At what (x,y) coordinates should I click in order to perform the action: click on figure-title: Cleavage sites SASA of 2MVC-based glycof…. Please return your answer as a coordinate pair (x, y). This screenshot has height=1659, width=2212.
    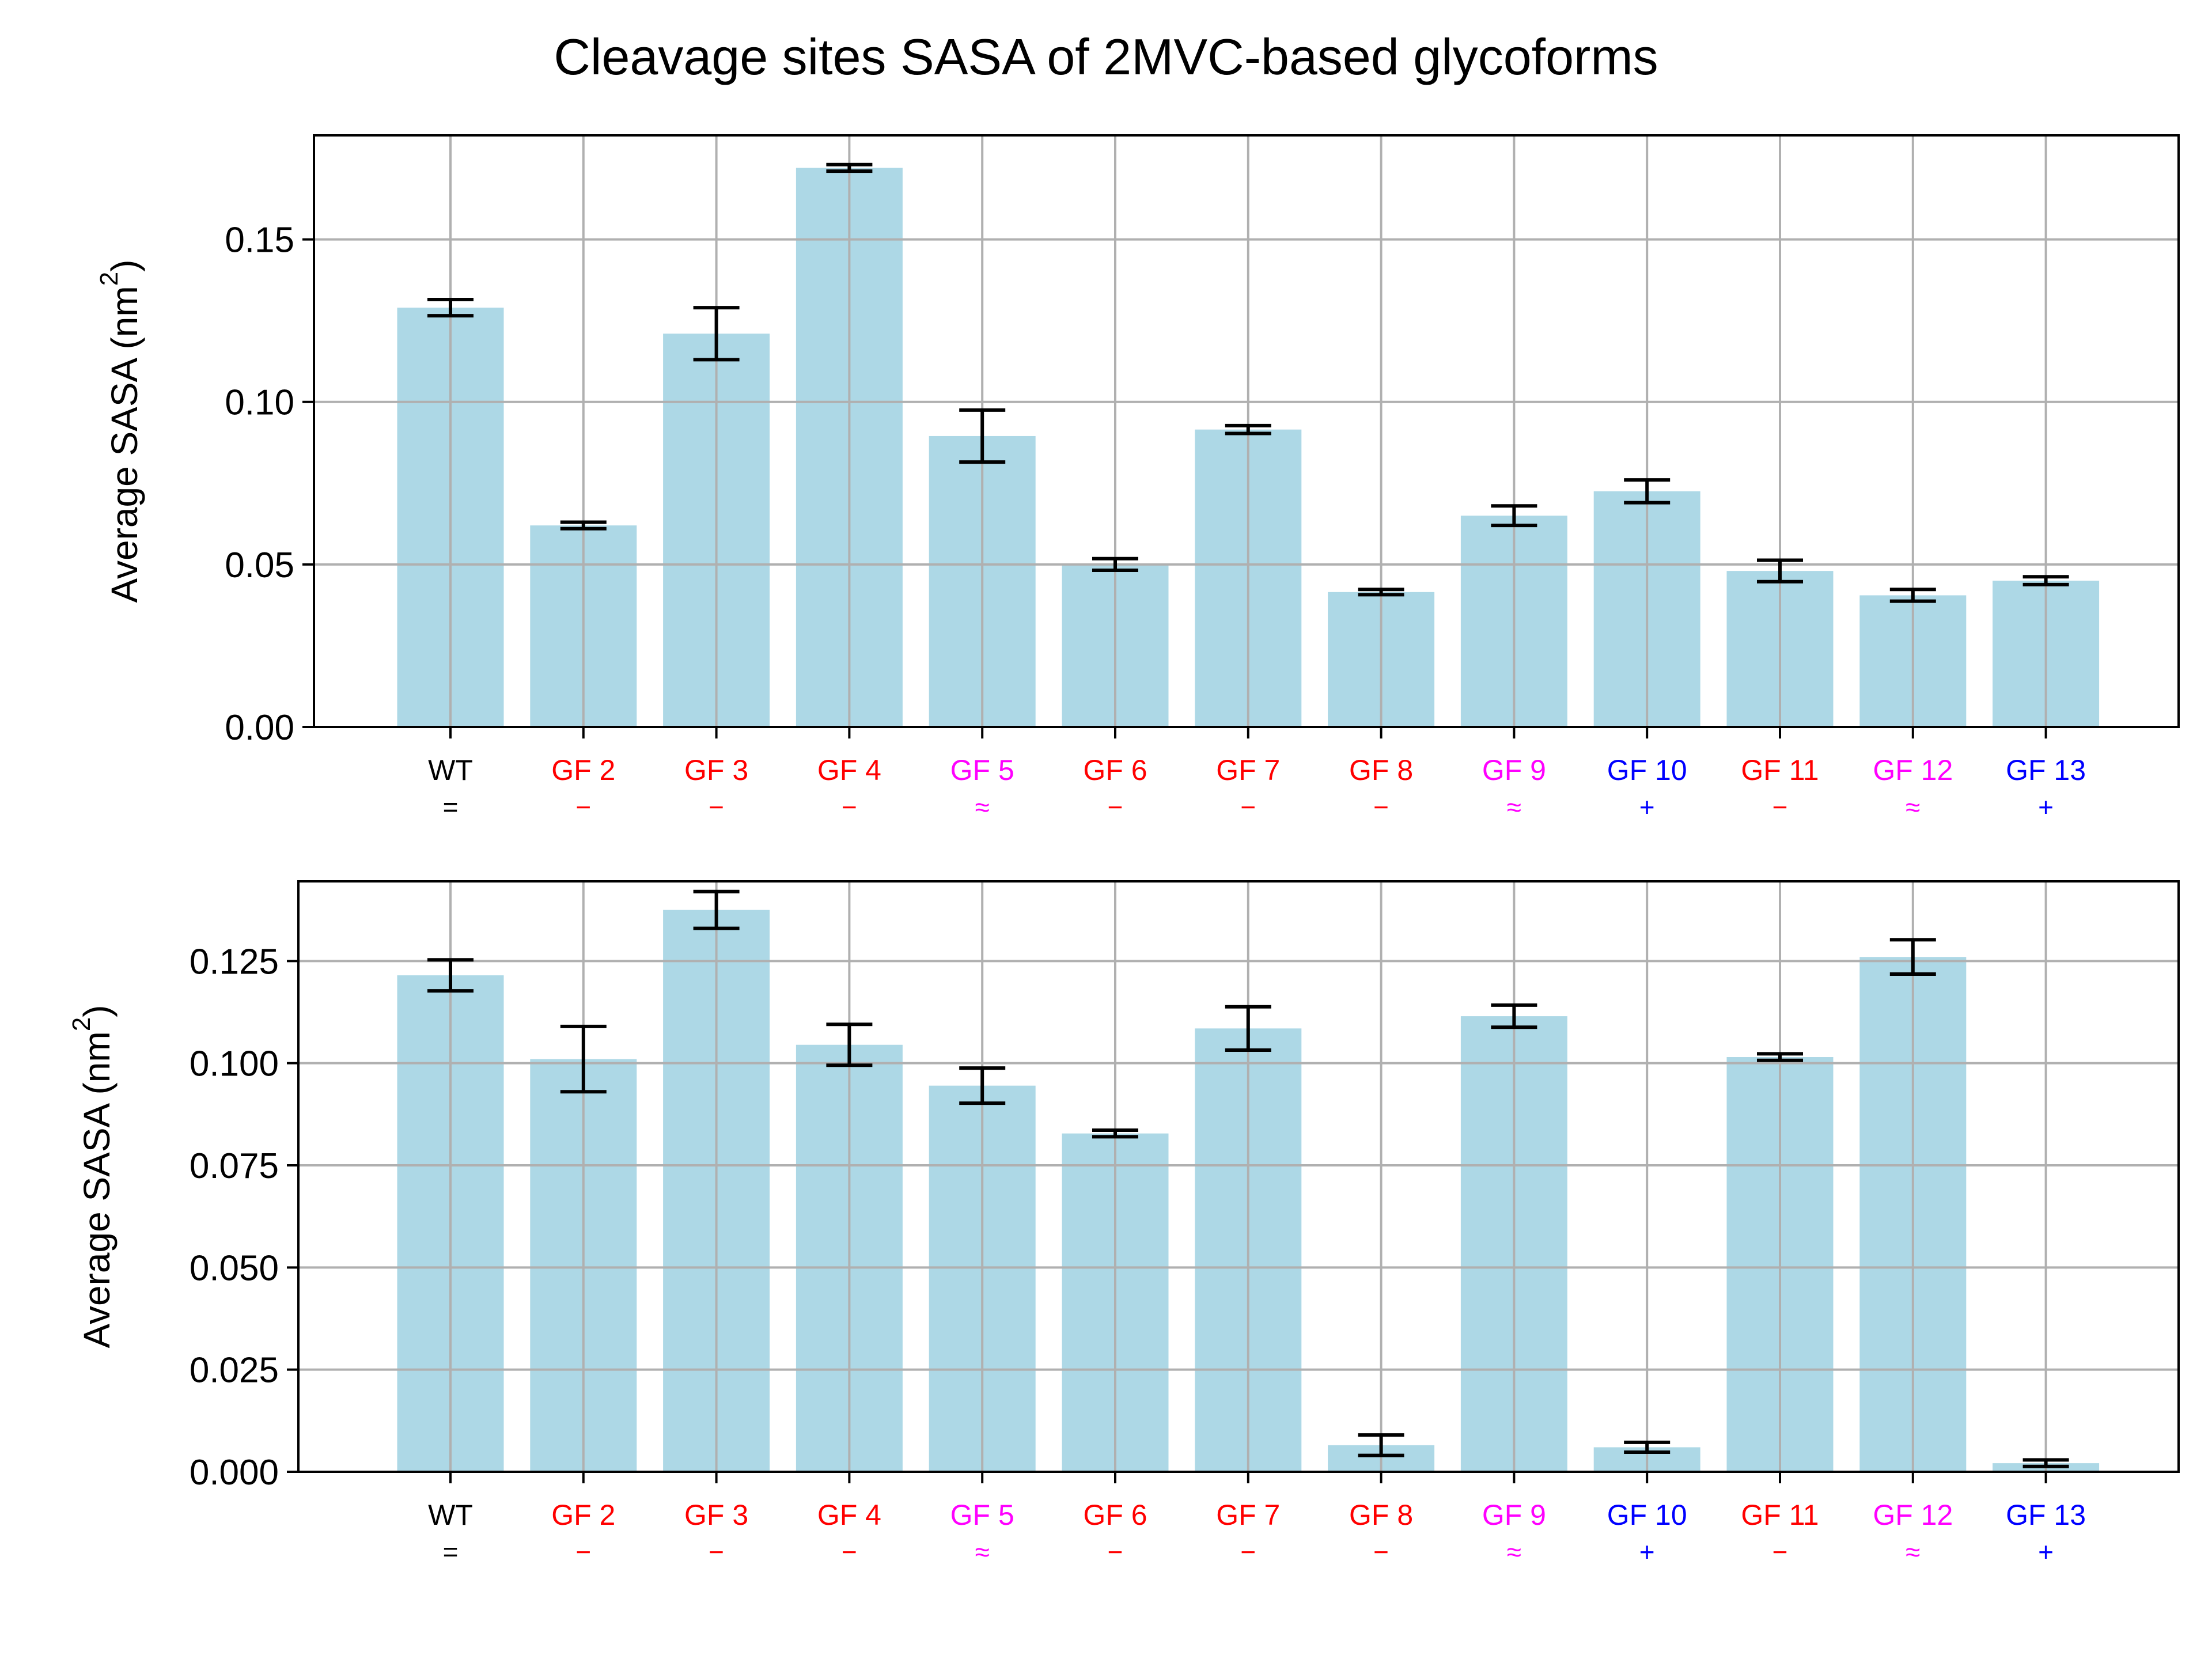
    Looking at the image, I should click on (1106, 56).